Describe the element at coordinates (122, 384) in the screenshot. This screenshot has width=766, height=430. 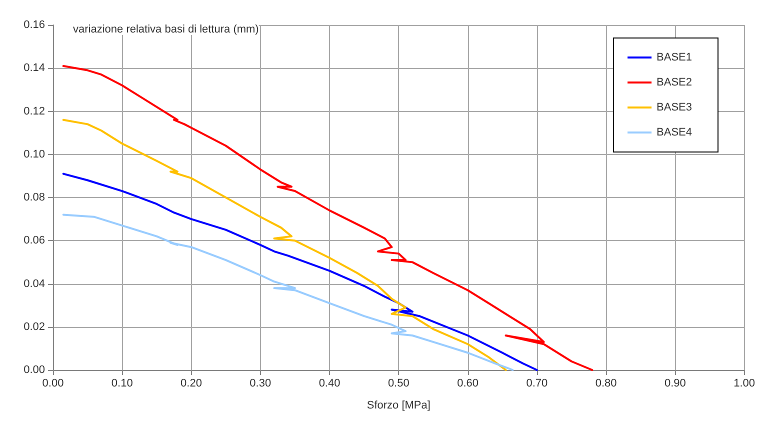
I see `x-tick-label: 0.10` at that location.